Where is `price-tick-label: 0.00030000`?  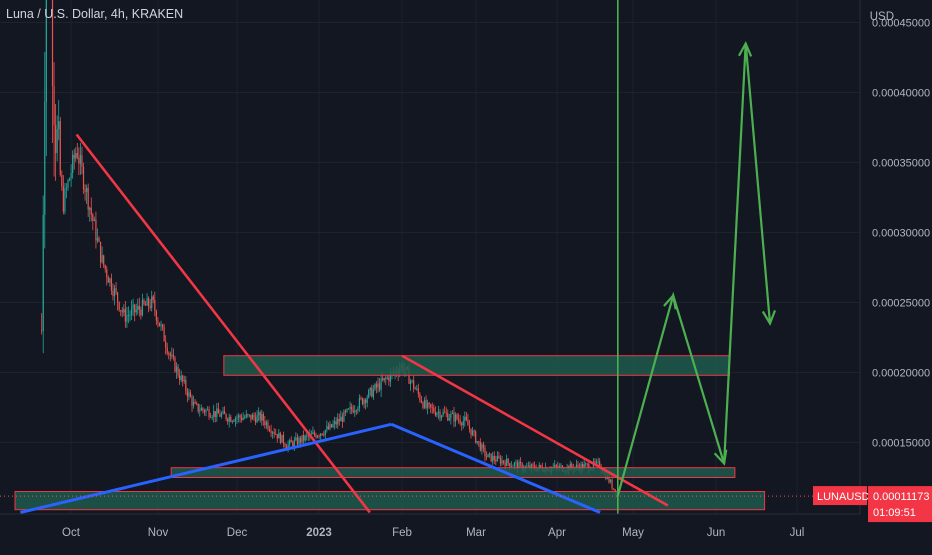 price-tick-label: 0.00030000 is located at coordinates (901, 234).